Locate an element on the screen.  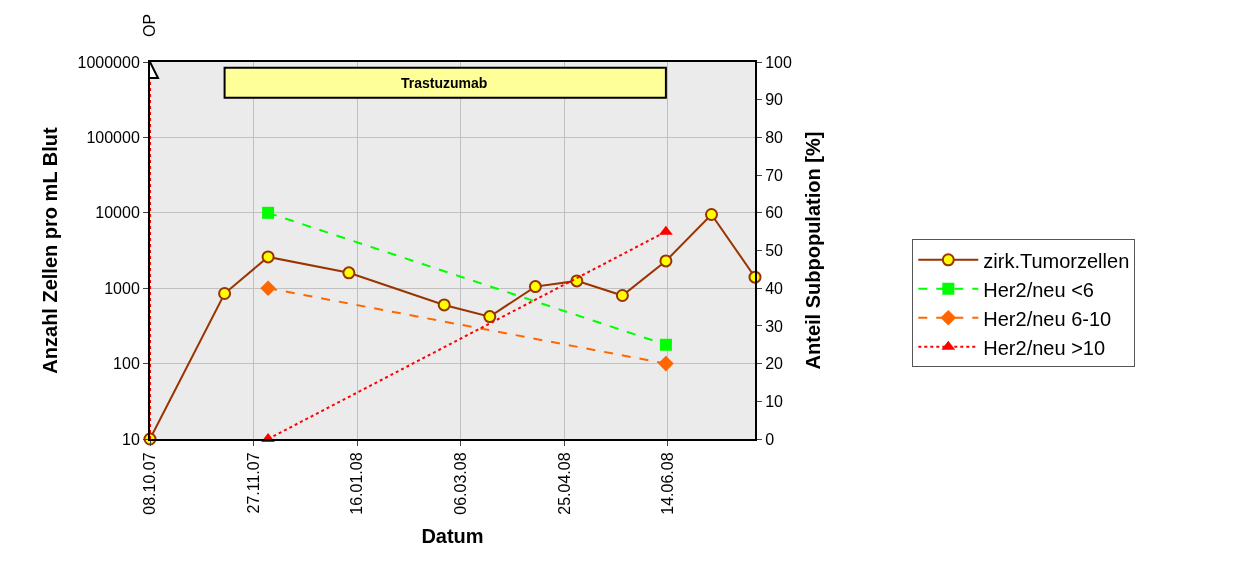
x-axis-title: Datum is located at coordinates (452, 535).